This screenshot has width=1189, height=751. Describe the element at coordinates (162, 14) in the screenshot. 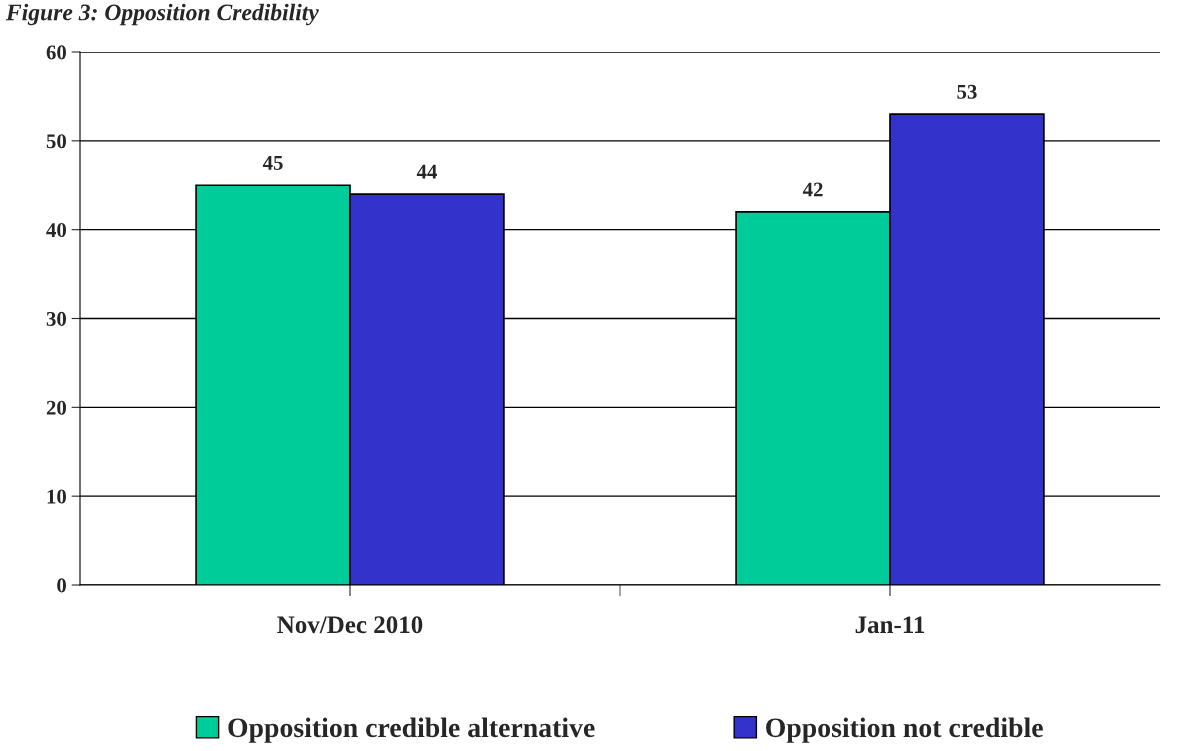

I see `chart-title: Figure 3: Opposition Credibility` at that location.